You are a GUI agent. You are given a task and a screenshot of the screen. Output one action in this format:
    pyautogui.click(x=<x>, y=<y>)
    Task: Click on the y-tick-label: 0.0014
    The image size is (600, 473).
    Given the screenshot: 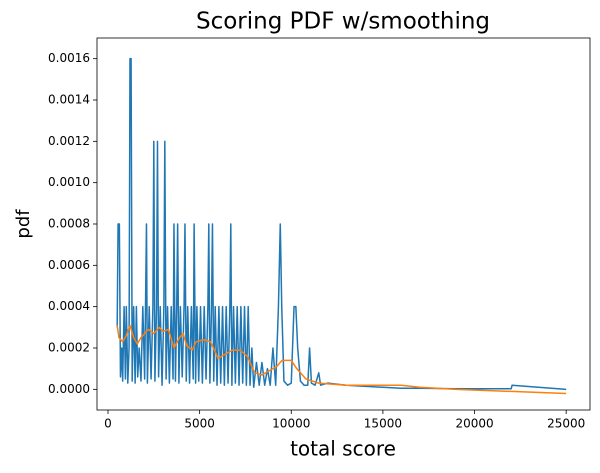 What is the action you would take?
    pyautogui.click(x=69, y=100)
    